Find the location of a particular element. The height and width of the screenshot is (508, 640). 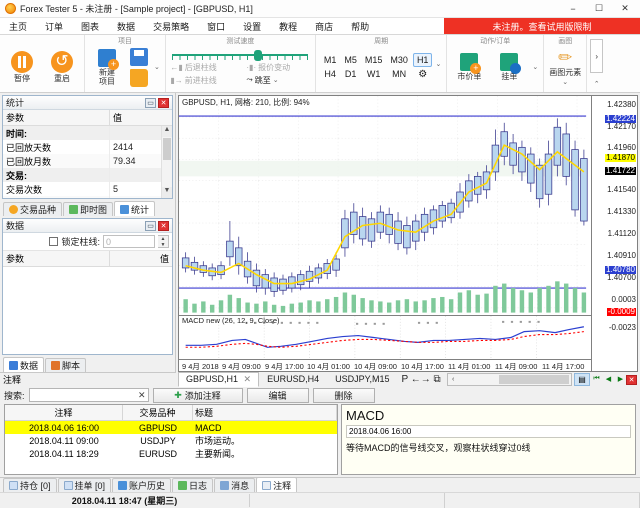

scroll-left-icon: ‹ is located at coordinates (453, 379).